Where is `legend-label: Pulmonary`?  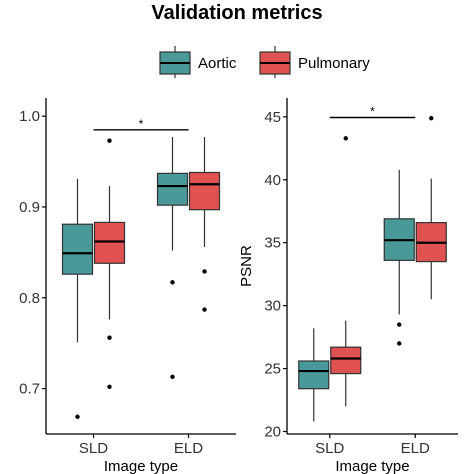 legend-label: Pulmonary is located at coordinates (334, 63).